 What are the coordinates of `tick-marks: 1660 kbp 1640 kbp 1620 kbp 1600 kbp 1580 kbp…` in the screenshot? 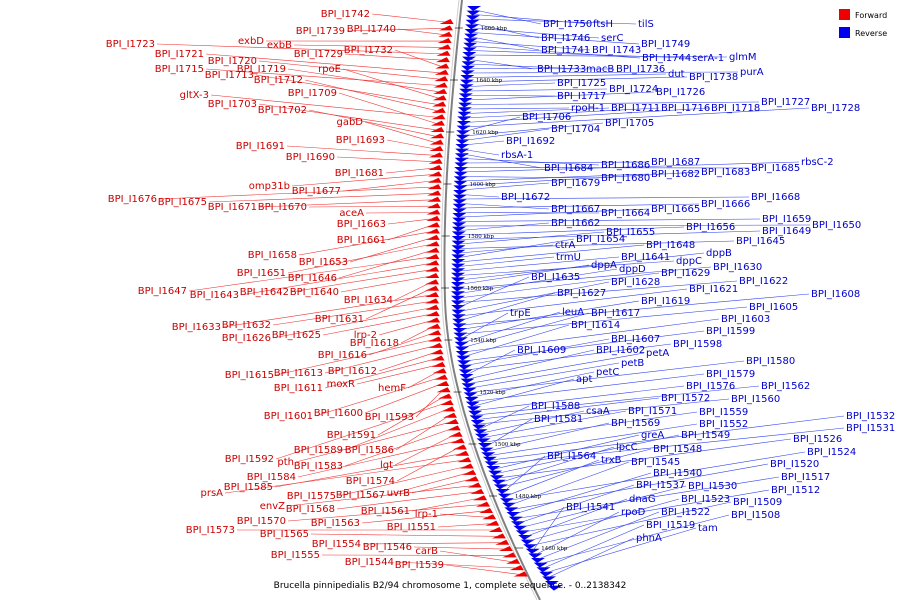 It's located at (504, 289).